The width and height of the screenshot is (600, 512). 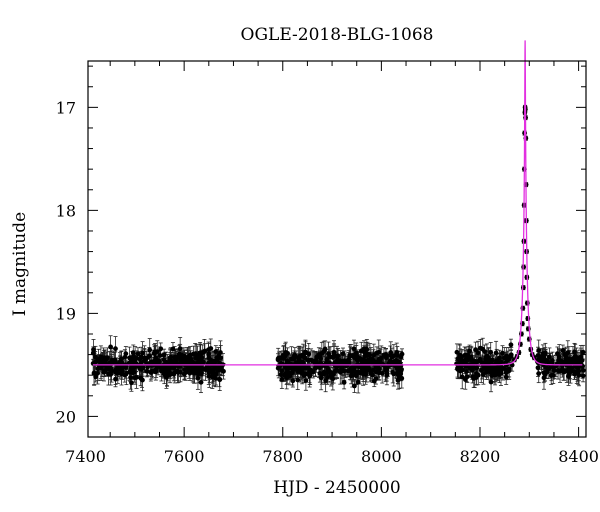 What do you see at coordinates (66, 416) in the screenshot?
I see `y-tick-label: 20` at bounding box center [66, 416].